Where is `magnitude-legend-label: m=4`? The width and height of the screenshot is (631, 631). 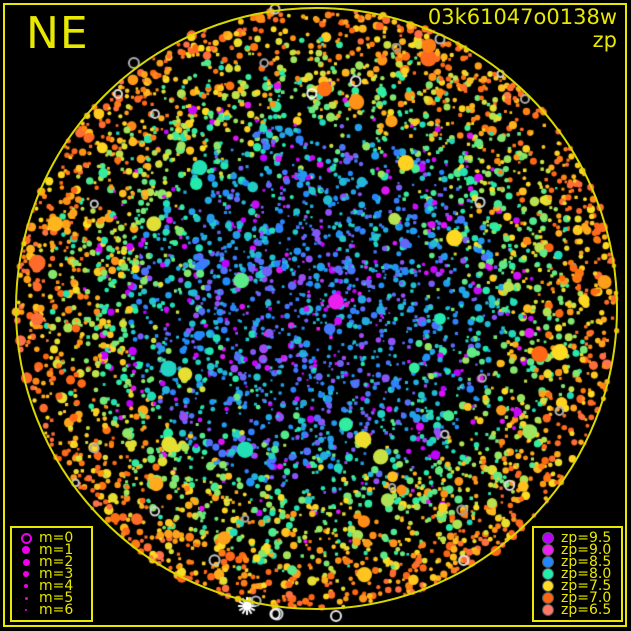
magnitude-legend-label: m=4 is located at coordinates (56, 586).